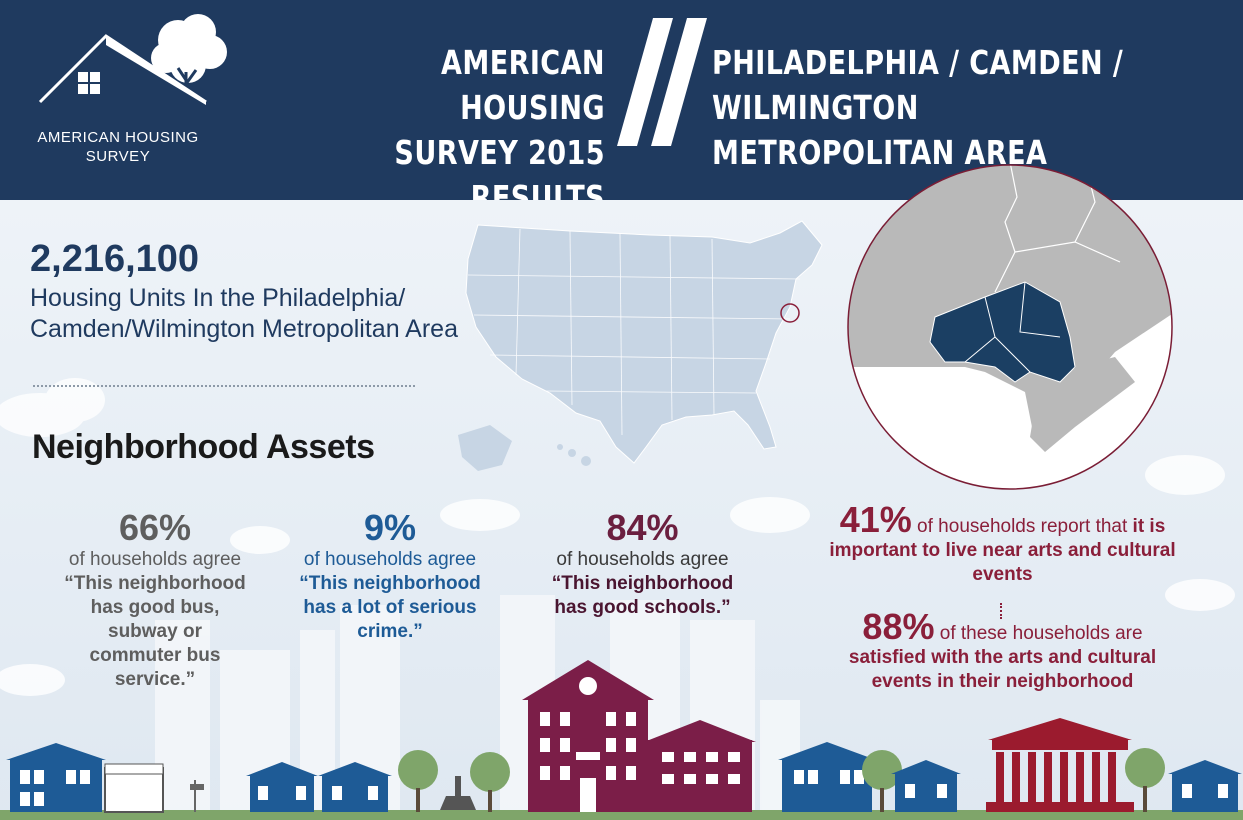 This screenshot has height=820, width=1243. Describe the element at coordinates (662, 82) in the screenshot. I see `double-slash-divider-icon` at that location.